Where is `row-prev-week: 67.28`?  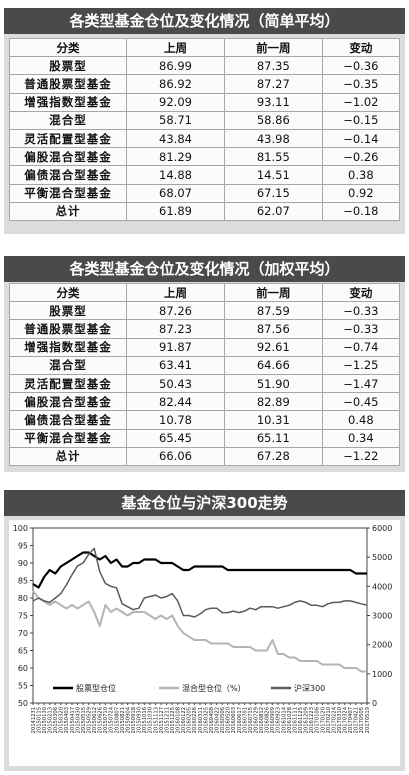 row-prev-week: 67.28 is located at coordinates (273, 456).